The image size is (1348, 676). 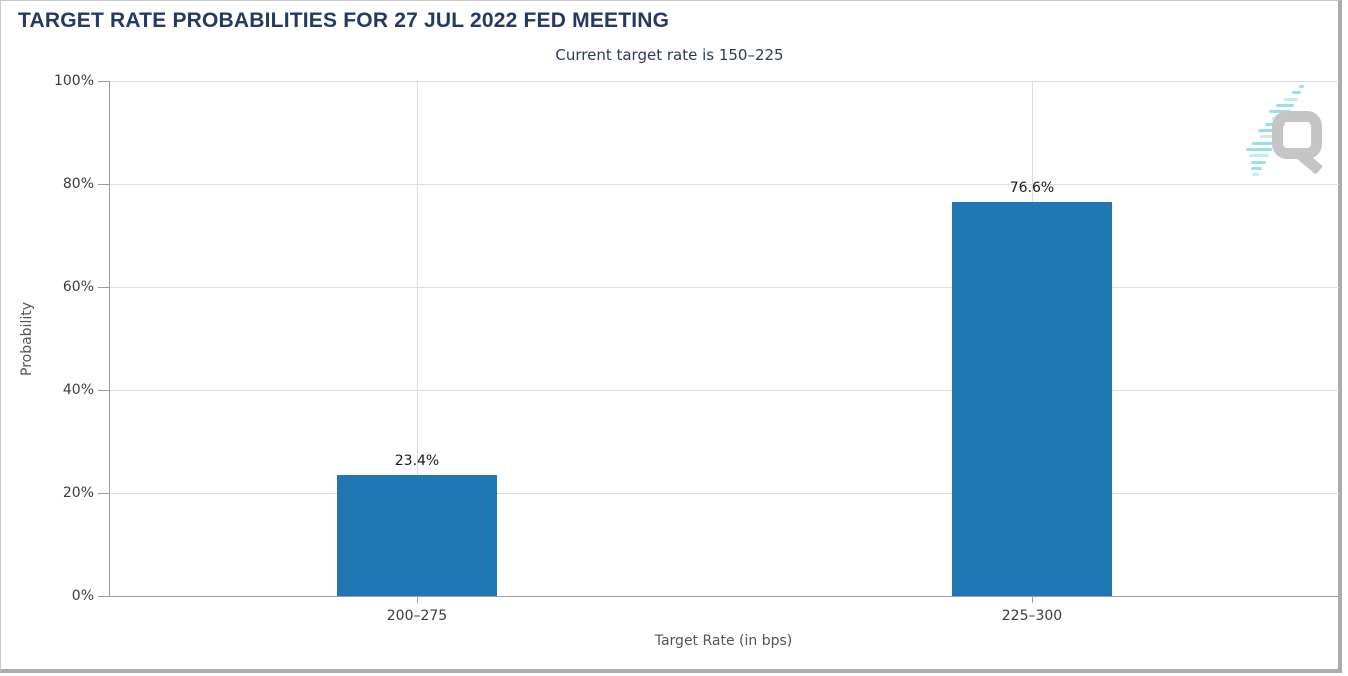 I want to click on bar-center-gridline, so click(x=417, y=338).